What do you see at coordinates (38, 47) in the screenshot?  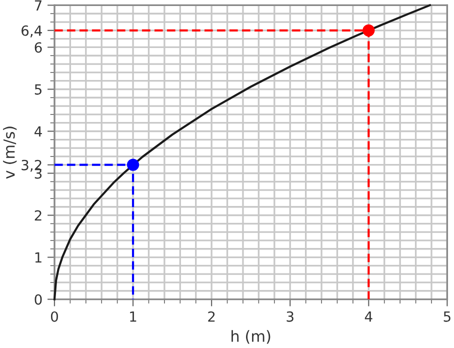 I see `y-tick-label: 6` at bounding box center [38, 47].